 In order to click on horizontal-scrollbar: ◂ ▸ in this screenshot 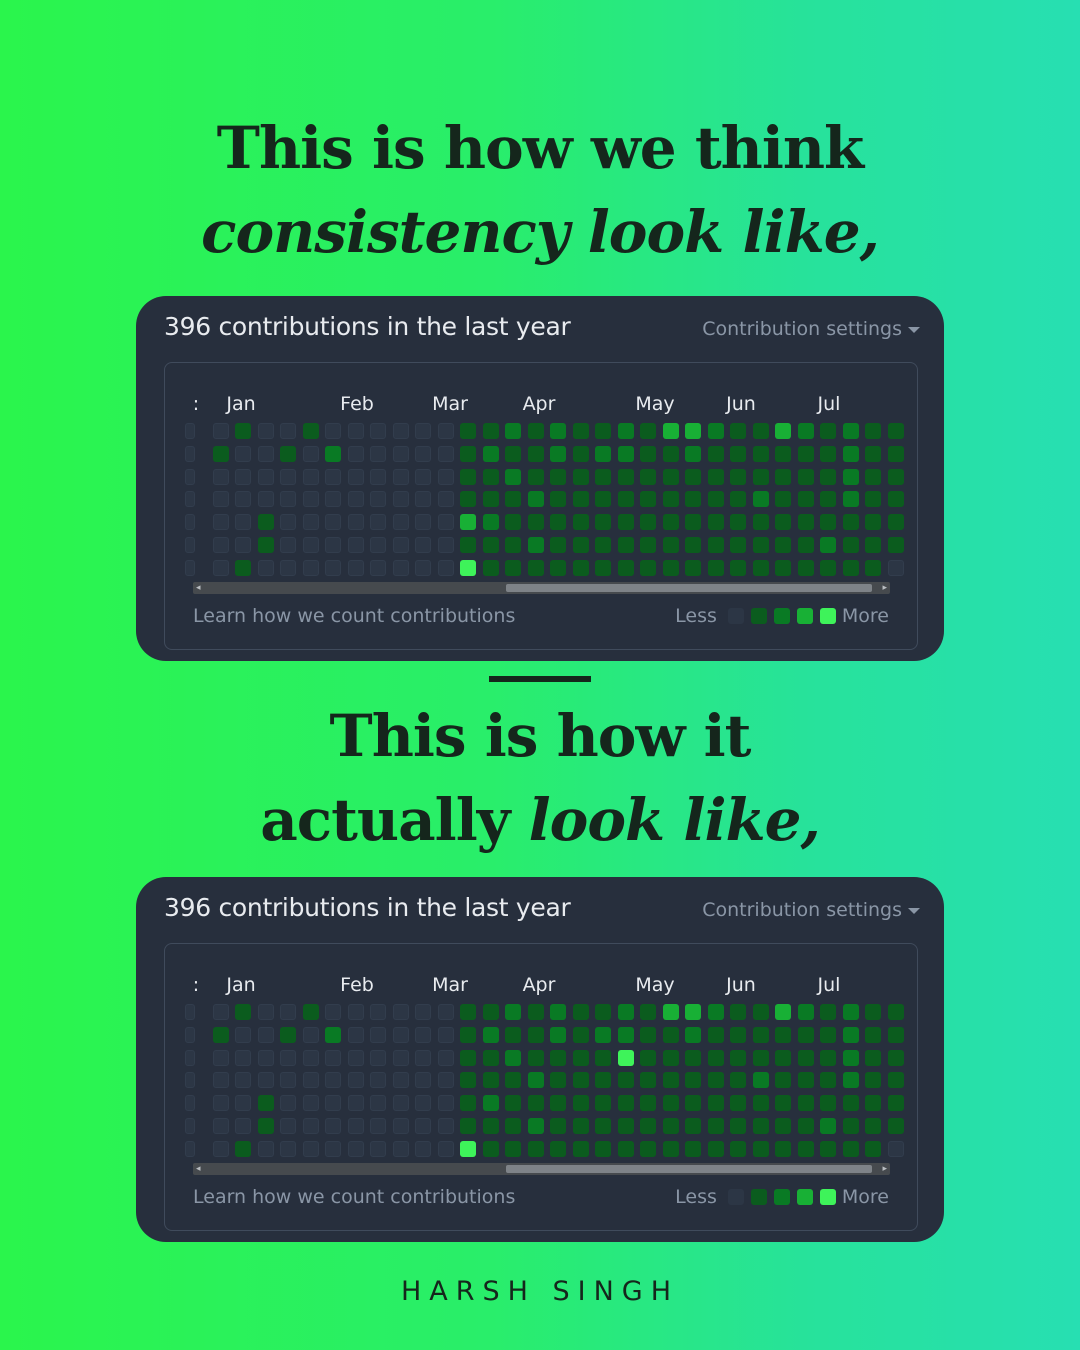, I will do `click(541, 1169)`.